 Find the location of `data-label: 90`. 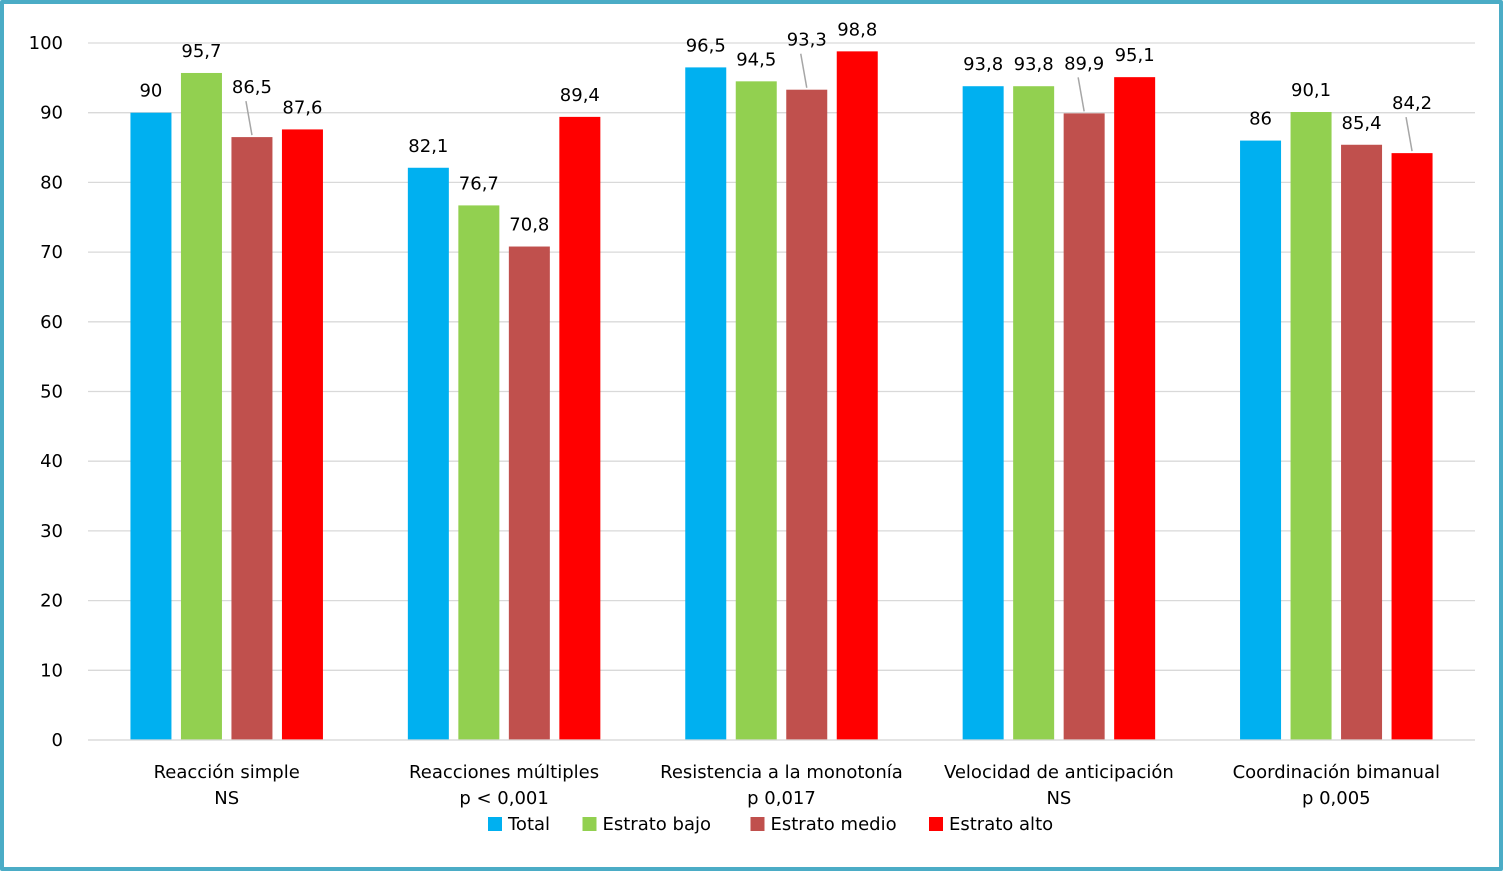

data-label: 90 is located at coordinates (150, 91).